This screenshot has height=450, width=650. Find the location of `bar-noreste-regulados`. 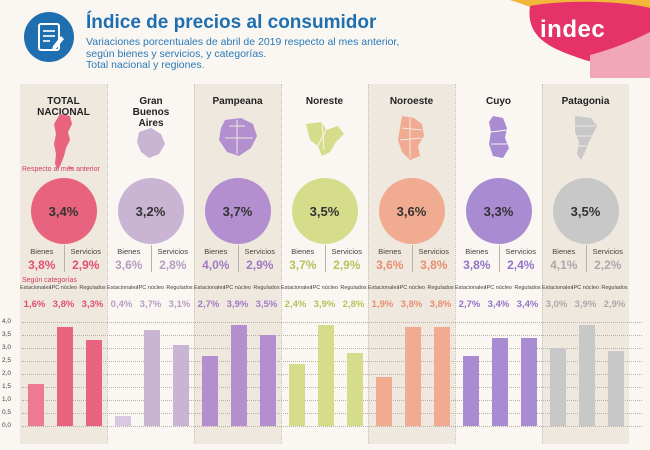

bar-noreste-regulados is located at coordinates (355, 389).